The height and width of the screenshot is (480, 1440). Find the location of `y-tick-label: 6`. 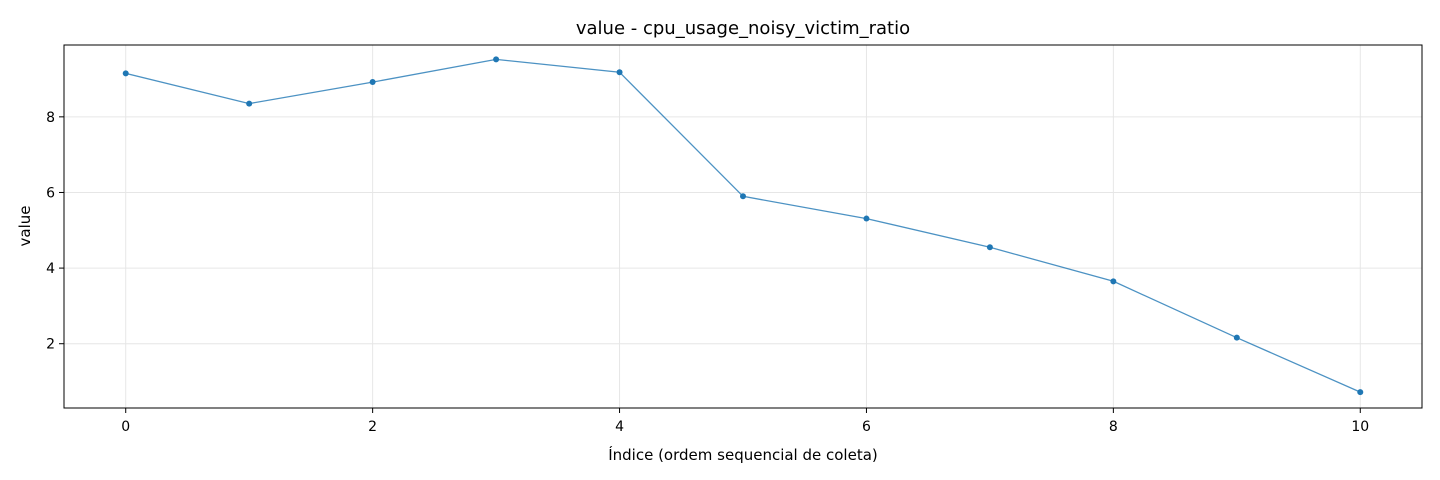

y-tick-label: 6 is located at coordinates (50, 193).